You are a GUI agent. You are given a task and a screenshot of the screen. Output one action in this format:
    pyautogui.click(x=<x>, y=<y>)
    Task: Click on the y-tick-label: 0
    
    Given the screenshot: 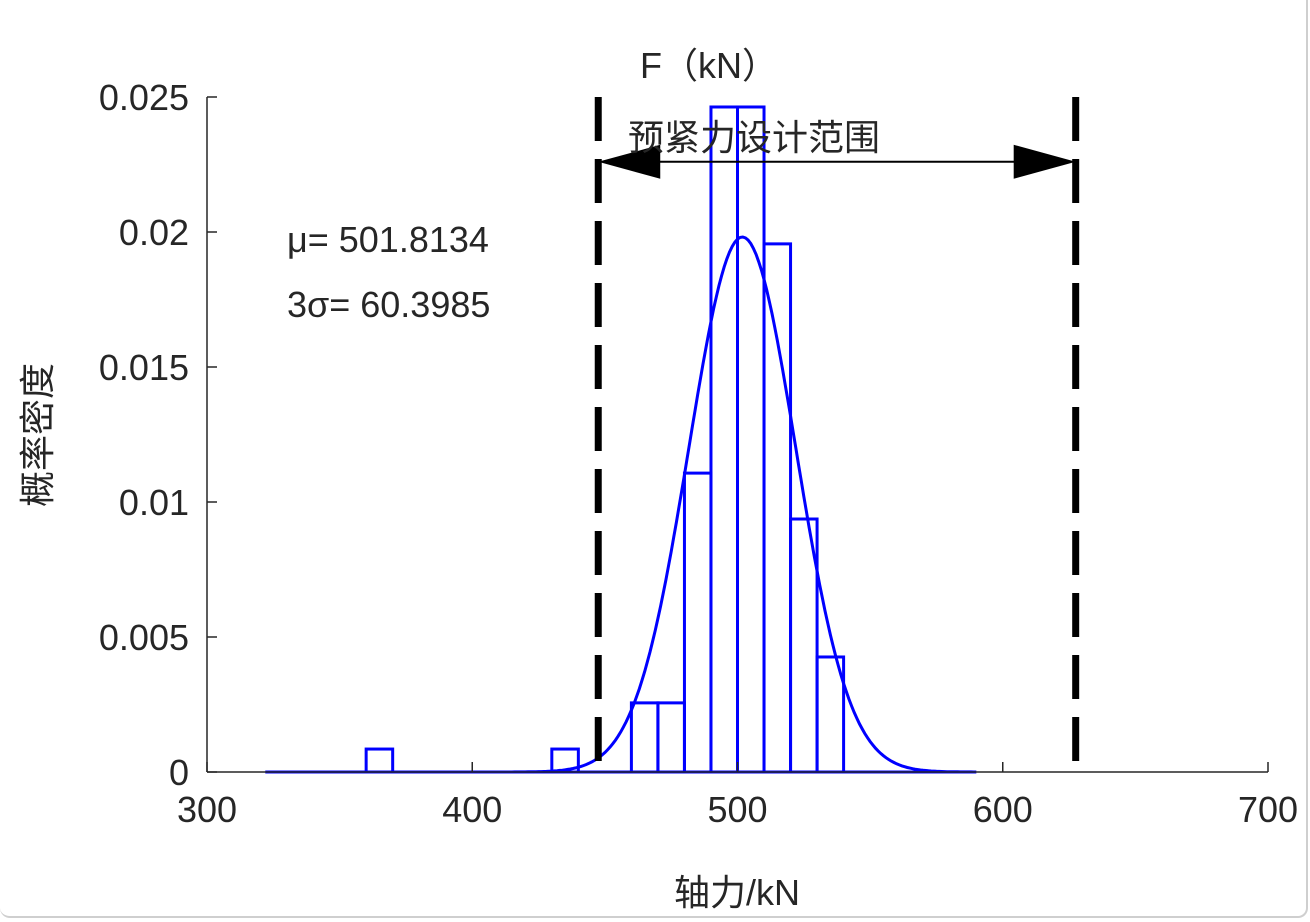 What is the action you would take?
    pyautogui.click(x=179, y=772)
    